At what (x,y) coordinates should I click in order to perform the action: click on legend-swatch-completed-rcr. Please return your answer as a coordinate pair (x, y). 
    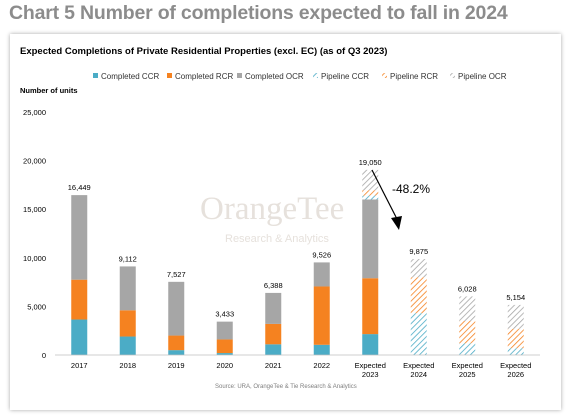
    Looking at the image, I should click on (169, 75).